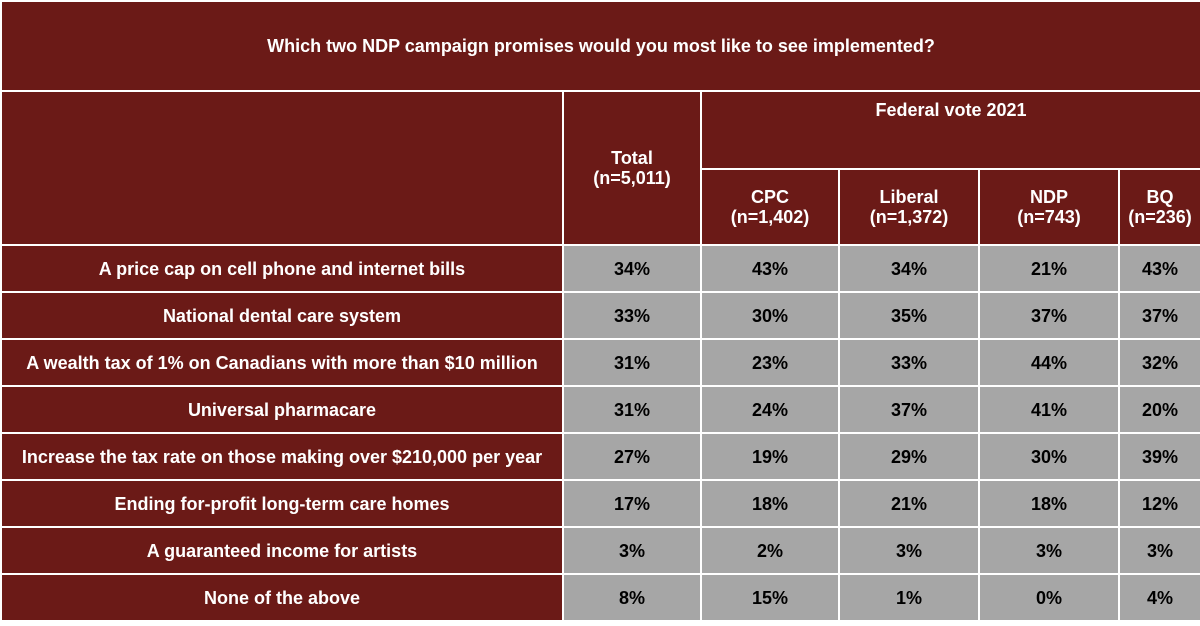  What do you see at coordinates (770, 456) in the screenshot?
I see `value-cell: 19%` at bounding box center [770, 456].